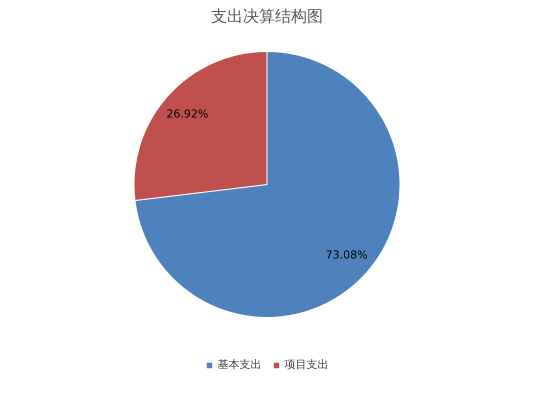 This screenshot has width=535, height=401. Describe the element at coordinates (347, 255) in the screenshot. I see `data-label: 73.08%` at that location.